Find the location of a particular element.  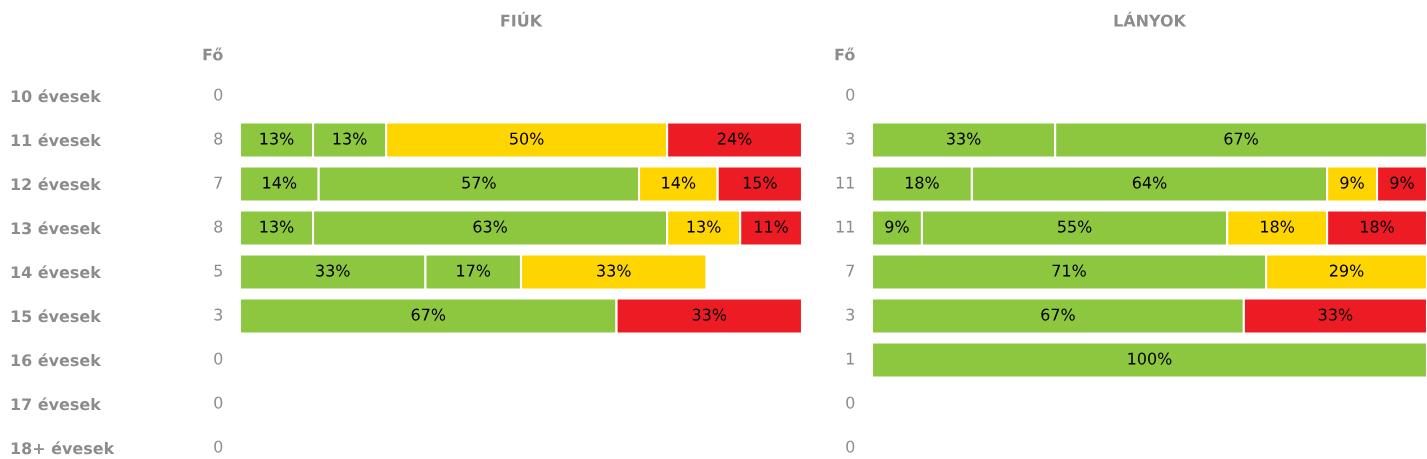

y-tick-label: 16 évesek is located at coordinates (56, 360).